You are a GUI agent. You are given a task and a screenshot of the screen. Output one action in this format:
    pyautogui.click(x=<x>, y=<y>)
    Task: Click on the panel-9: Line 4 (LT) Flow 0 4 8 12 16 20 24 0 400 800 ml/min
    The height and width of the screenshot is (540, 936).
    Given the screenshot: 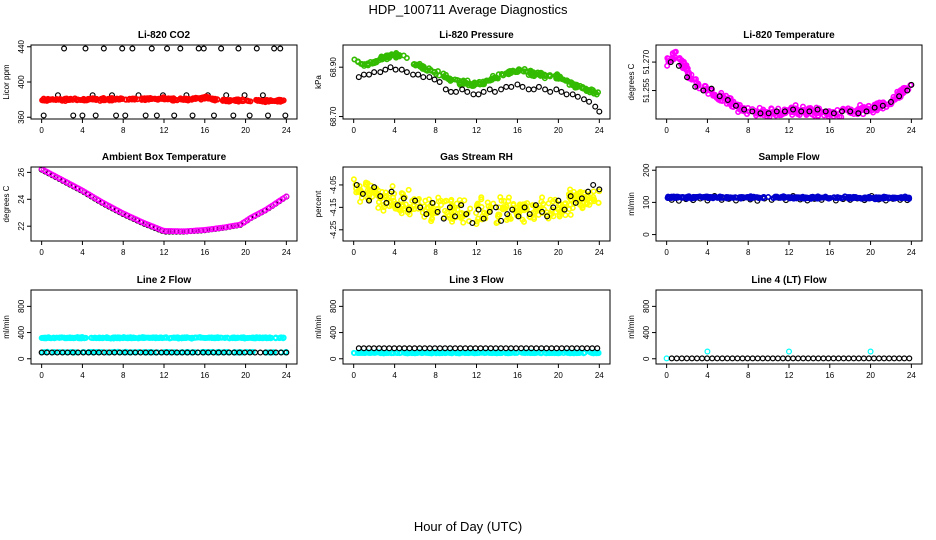 What is the action you would take?
    pyautogui.click(x=775, y=327)
    